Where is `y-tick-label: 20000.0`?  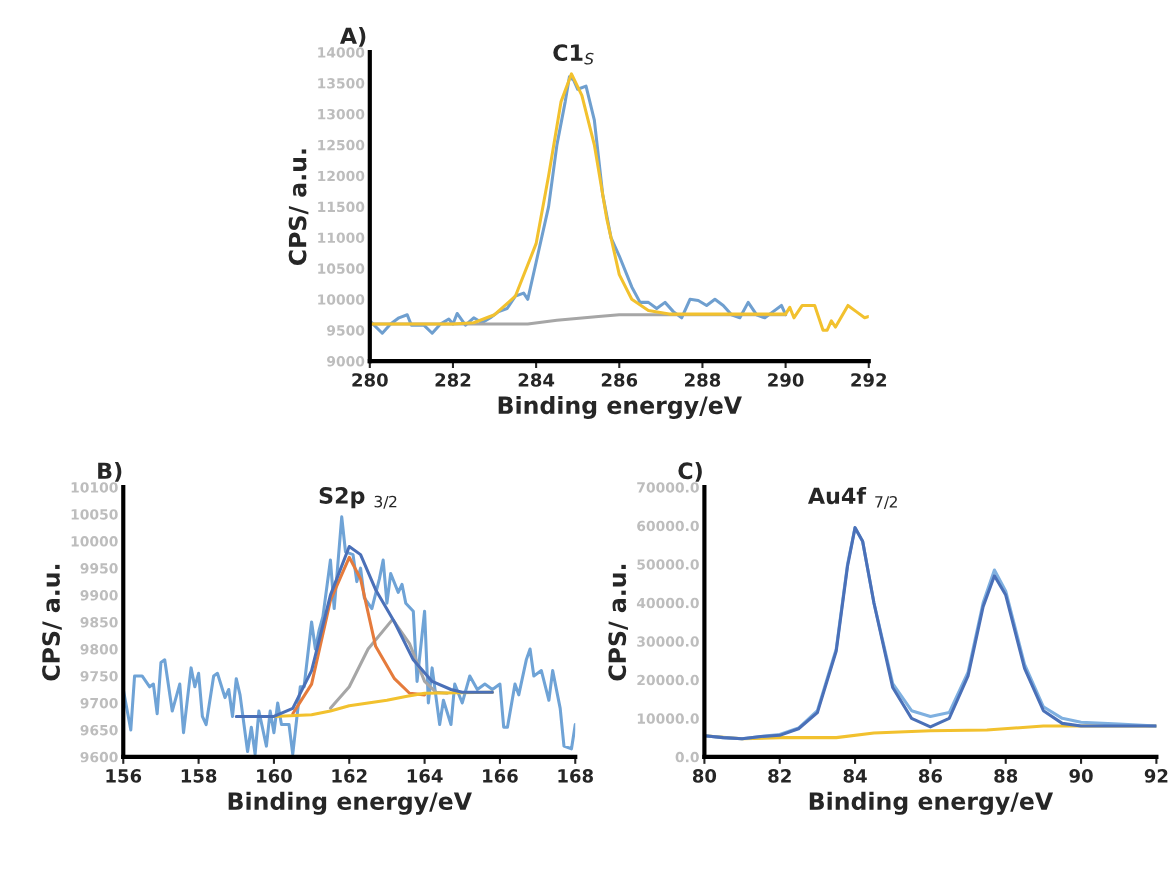
y-tick-label: 20000.0 is located at coordinates (668, 680).